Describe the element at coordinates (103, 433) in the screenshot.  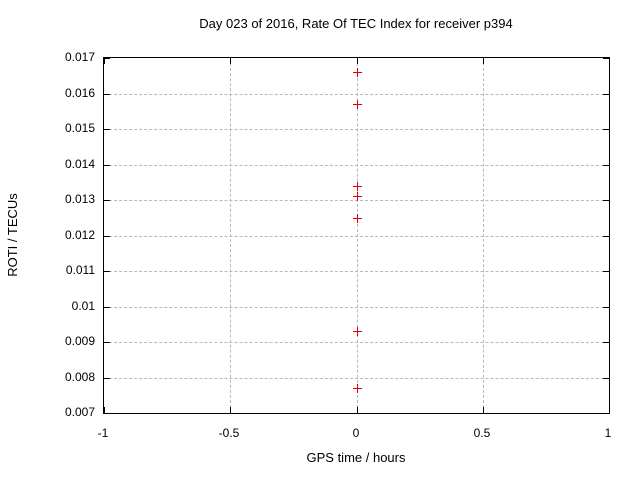
I see `x-tick-label: -1` at that location.